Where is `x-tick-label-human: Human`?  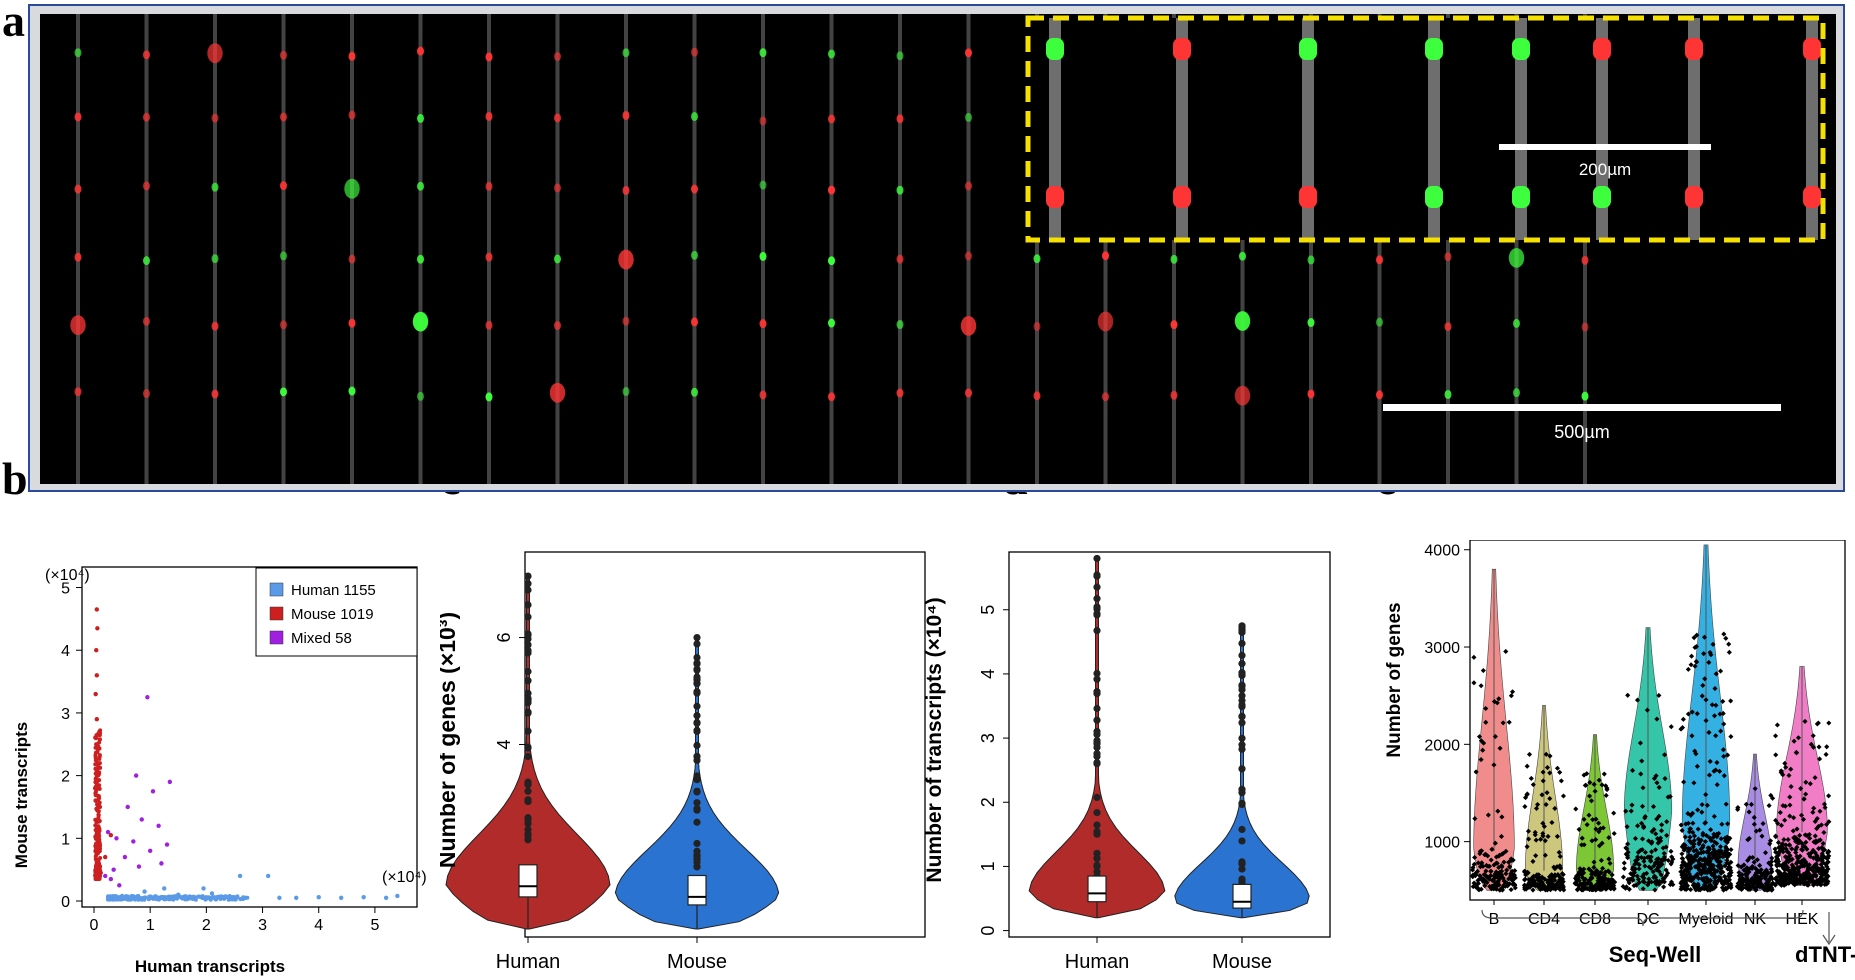
x-tick-label-human: Human is located at coordinates (528, 962).